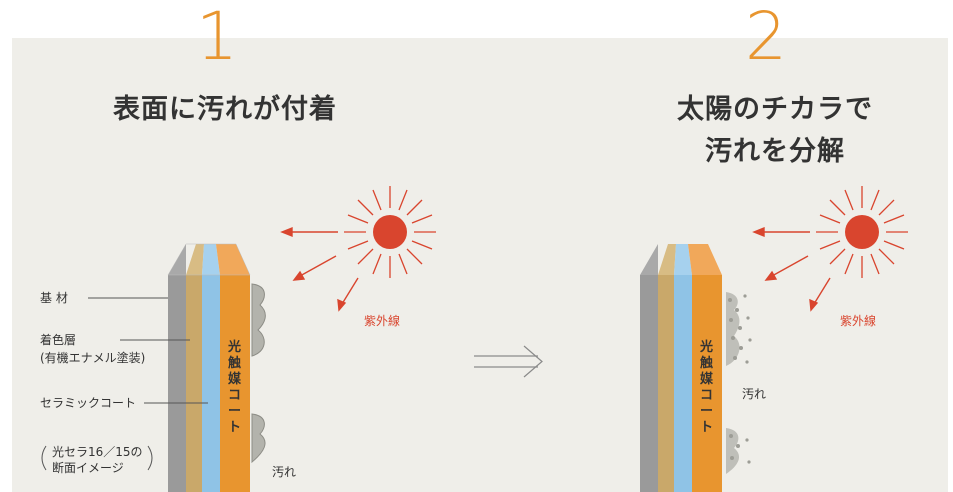 The height and width of the screenshot is (492, 953). I want to click on cross-section-left, so click(209, 367).